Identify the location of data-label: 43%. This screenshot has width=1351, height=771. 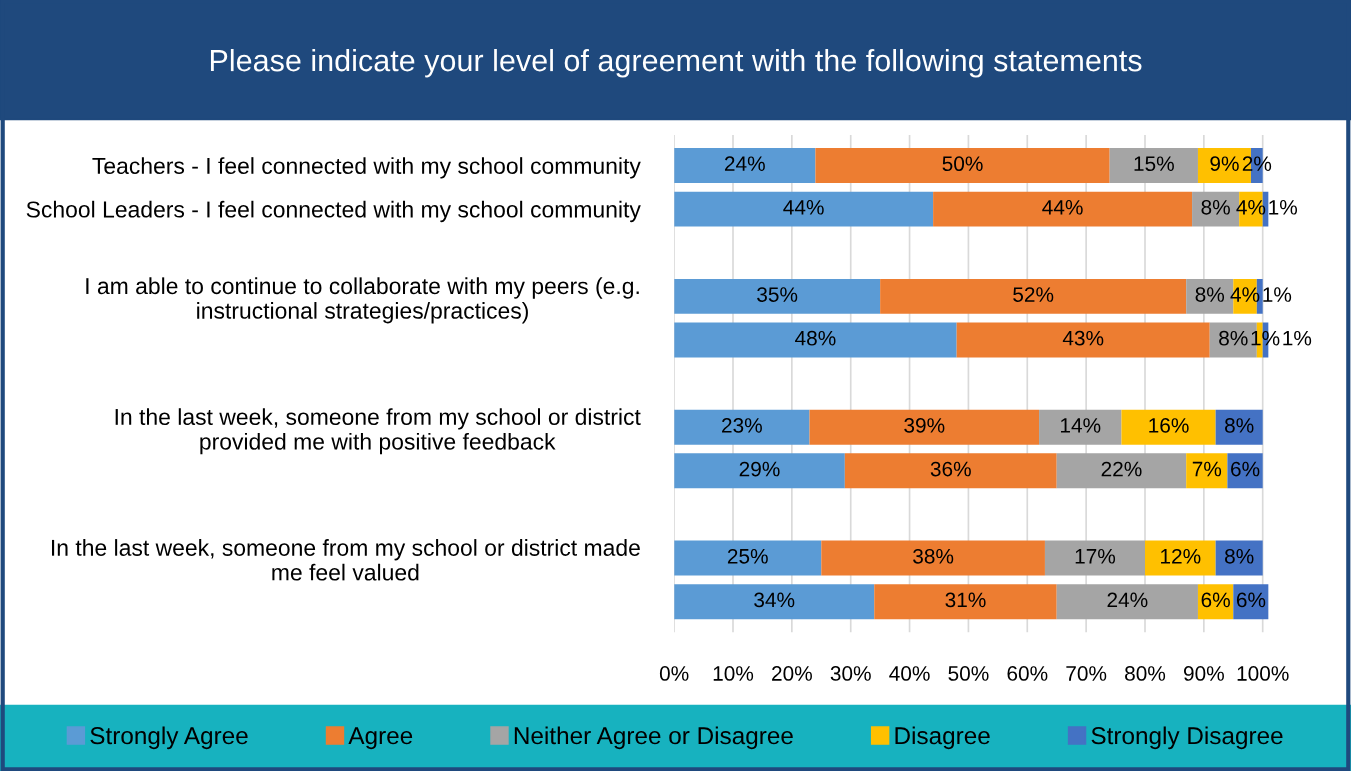
(1083, 338).